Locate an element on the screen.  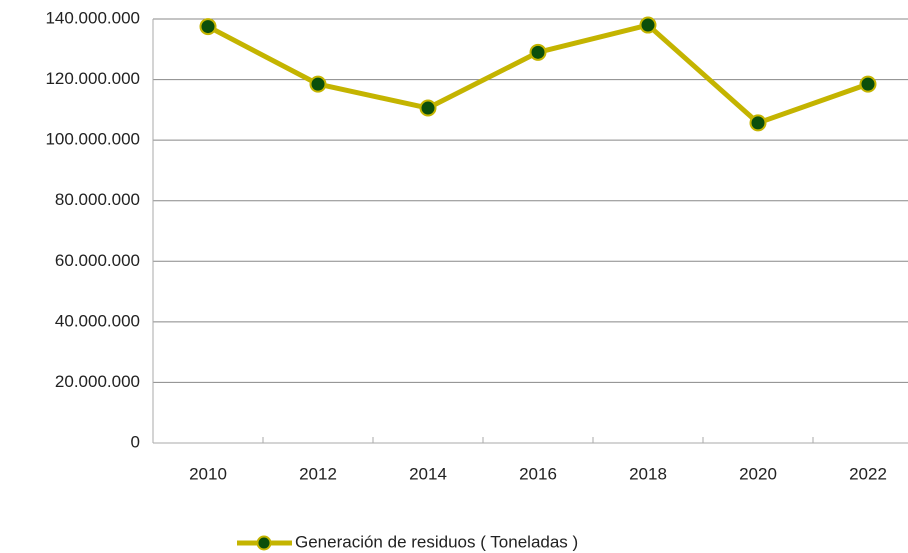
legend-label: Generación de residuos ( Toneladas ) is located at coordinates (436, 541).